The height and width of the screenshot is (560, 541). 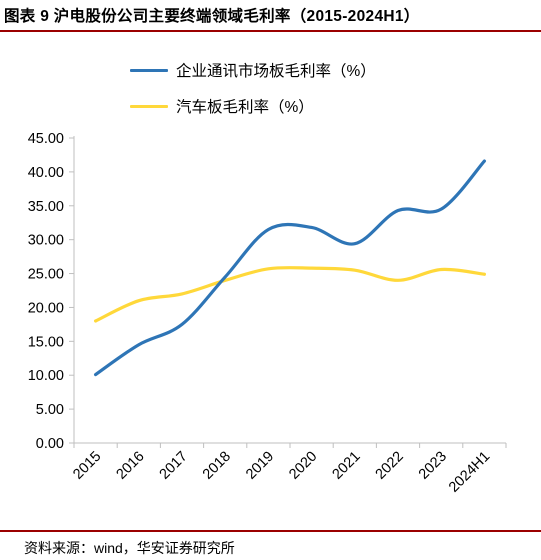 I want to click on x-tick-label: 2021, so click(x=346, y=466).